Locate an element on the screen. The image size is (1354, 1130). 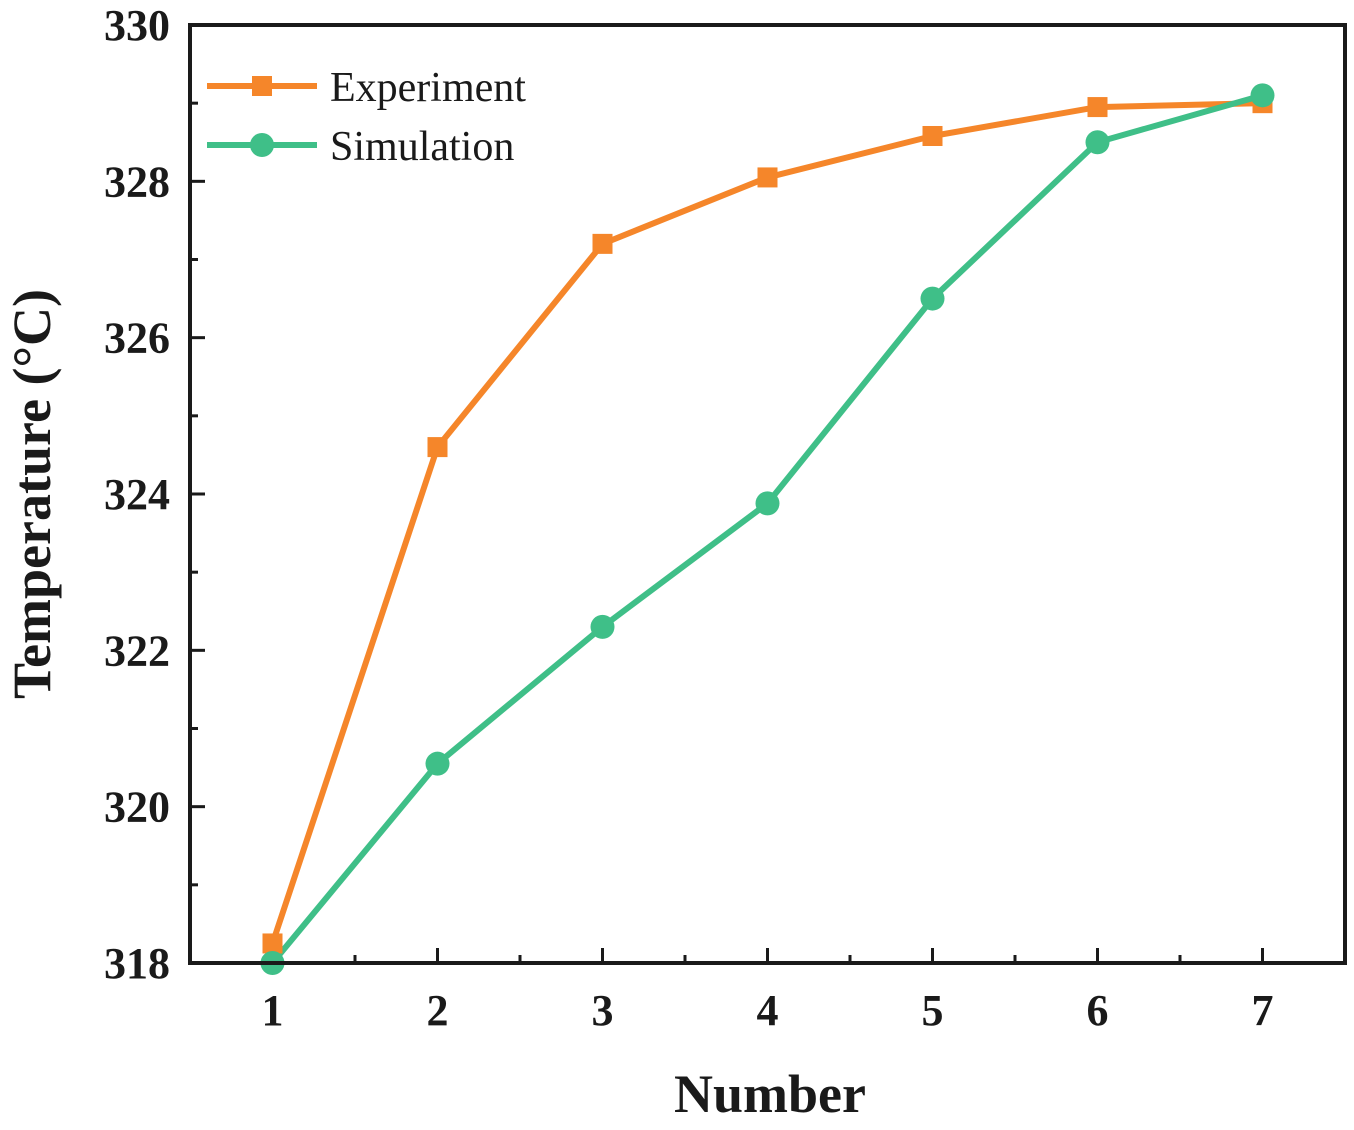
legend: Experiment Simulation is located at coordinates (366, 117).